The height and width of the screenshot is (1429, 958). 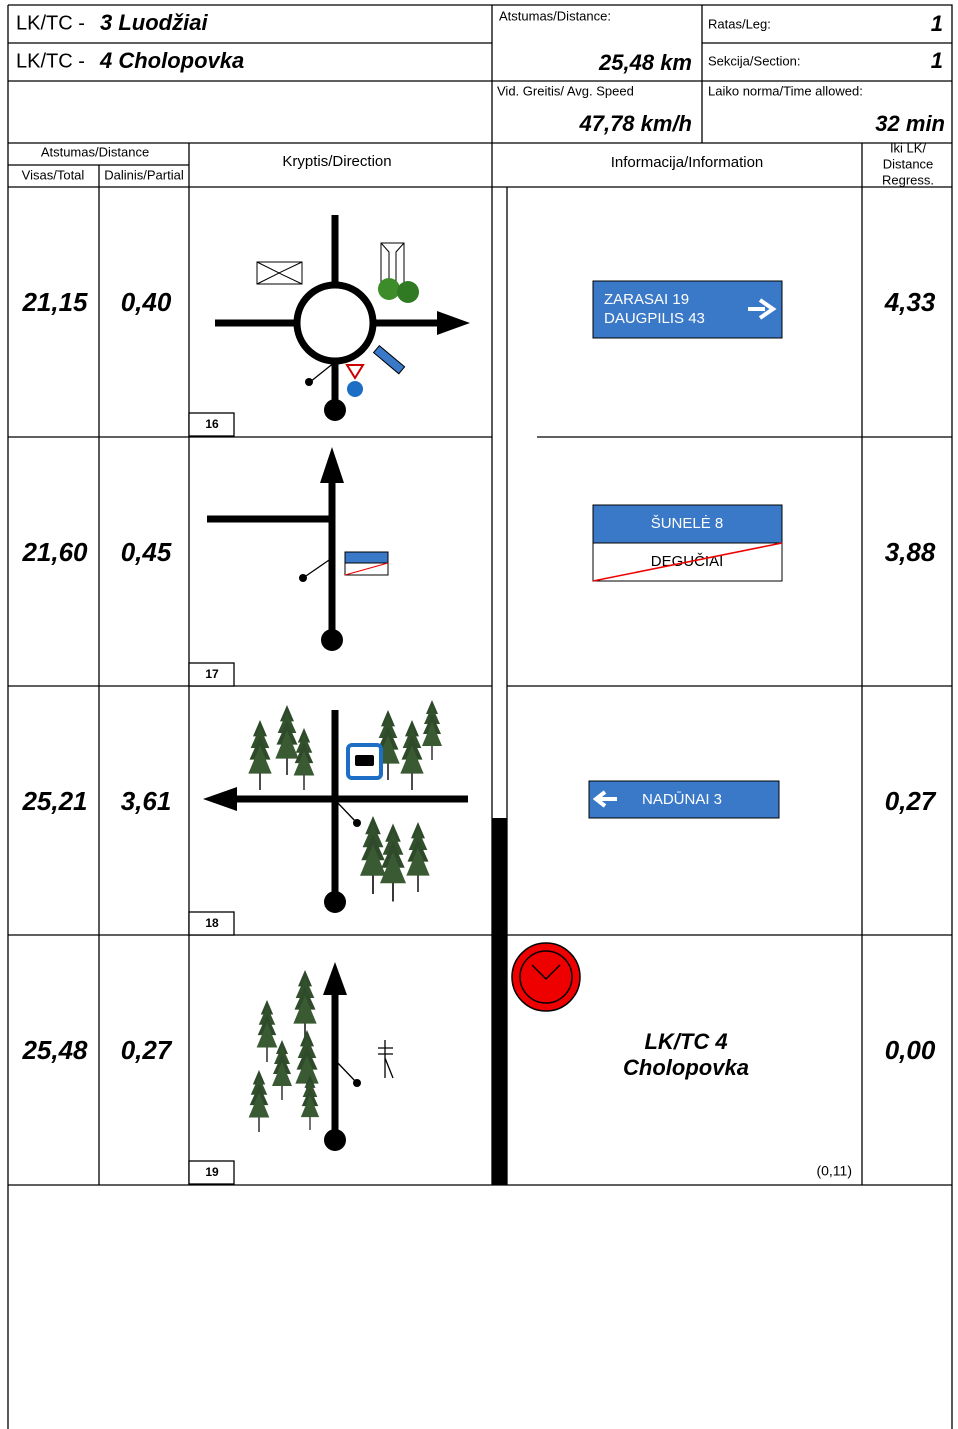 I want to click on envelope, so click(x=279, y=273).